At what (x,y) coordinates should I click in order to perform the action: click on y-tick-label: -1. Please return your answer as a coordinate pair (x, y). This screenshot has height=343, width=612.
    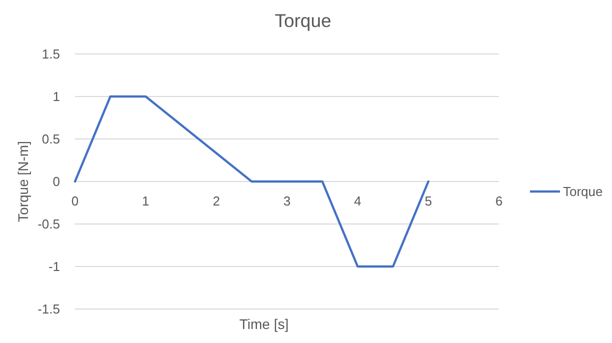
    Looking at the image, I should click on (54, 266).